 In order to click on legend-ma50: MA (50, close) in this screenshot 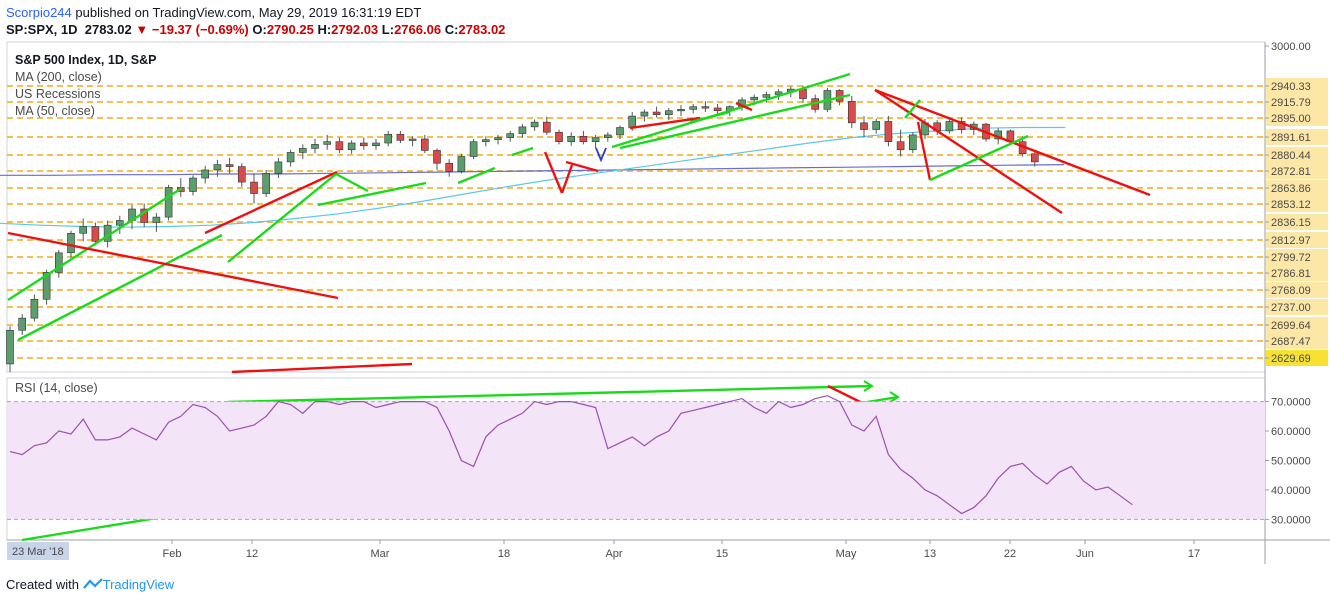, I will do `click(55, 111)`.